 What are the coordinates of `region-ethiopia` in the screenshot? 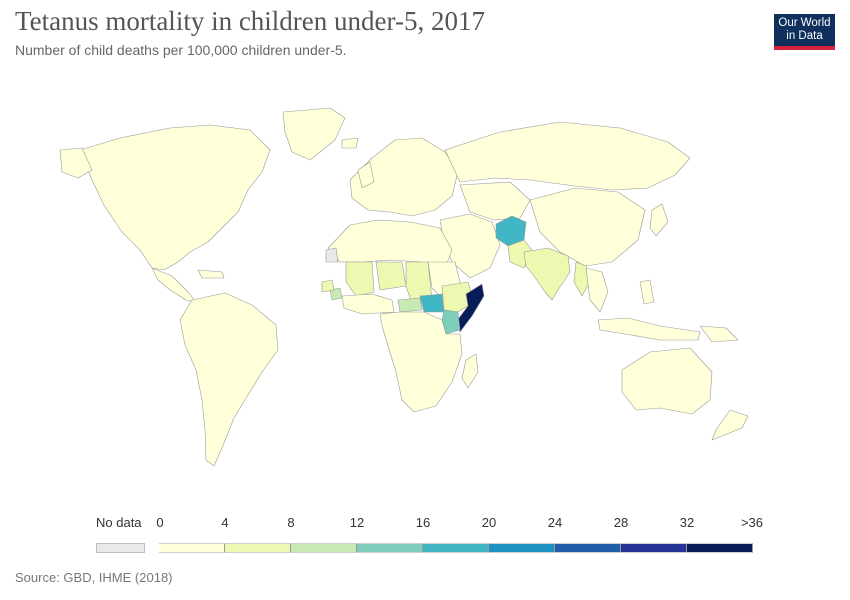 It's located at (458, 297).